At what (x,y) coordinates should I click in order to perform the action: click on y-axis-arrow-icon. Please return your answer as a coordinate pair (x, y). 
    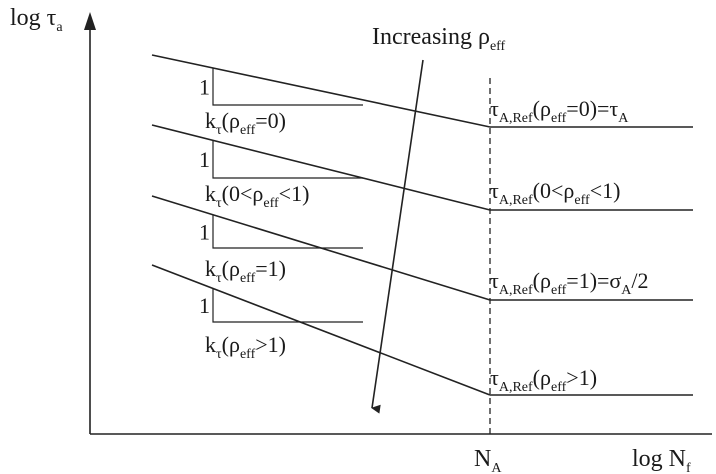
    Looking at the image, I should click on (90, 21).